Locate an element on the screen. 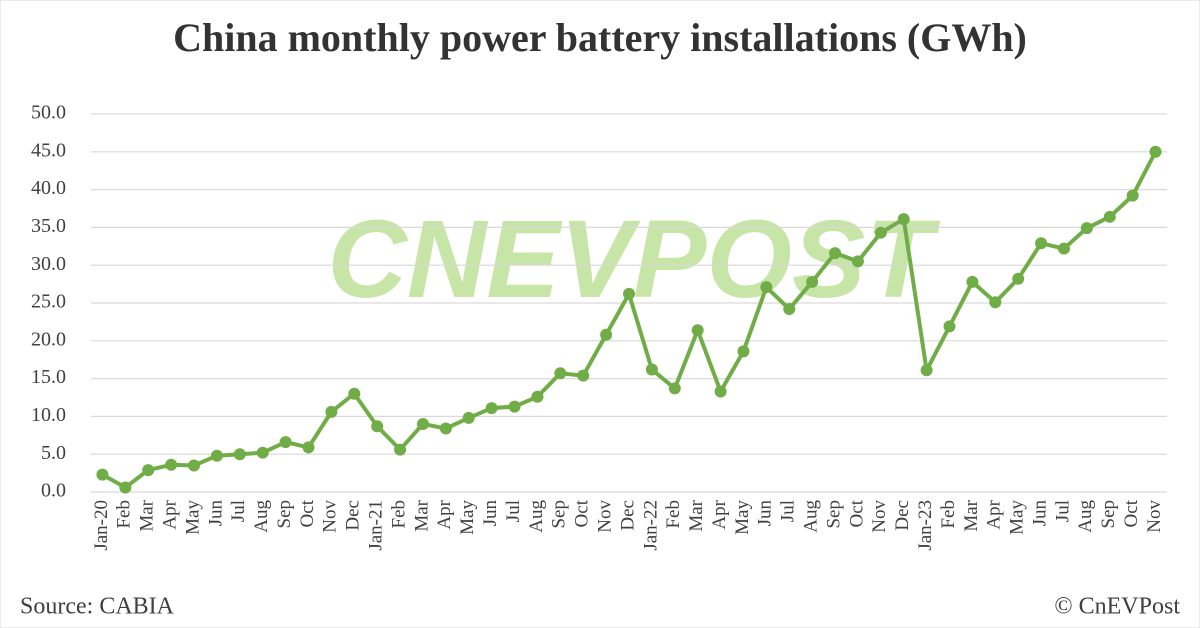  y-tick-label: 25.0 is located at coordinates (48, 302).